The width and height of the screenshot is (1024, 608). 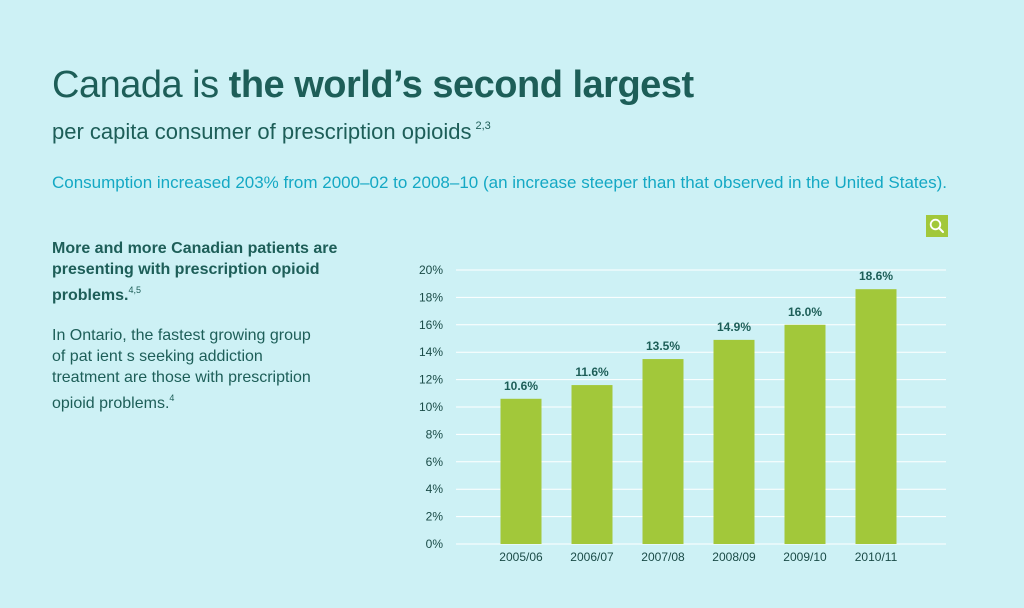 What do you see at coordinates (435, 489) in the screenshot?
I see `y-tick-label: 4%` at bounding box center [435, 489].